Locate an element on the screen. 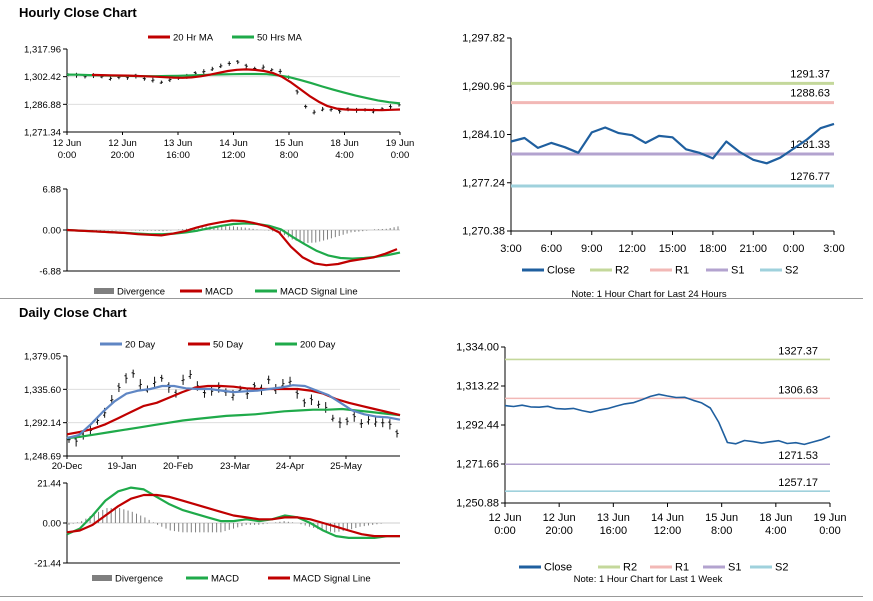 This screenshot has height=601, width=873. hourly-chart-title: Hourly Close Chart is located at coordinates (78, 12).